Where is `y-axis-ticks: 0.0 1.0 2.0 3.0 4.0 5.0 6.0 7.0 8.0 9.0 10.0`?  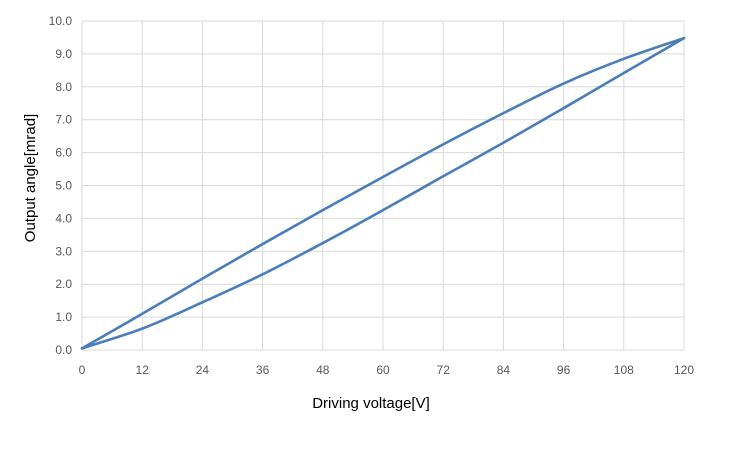
y-axis-ticks: 0.0 1.0 2.0 3.0 4.0 5.0 6.0 7.0 8.0 9.0 10.0 is located at coordinates (61, 185).